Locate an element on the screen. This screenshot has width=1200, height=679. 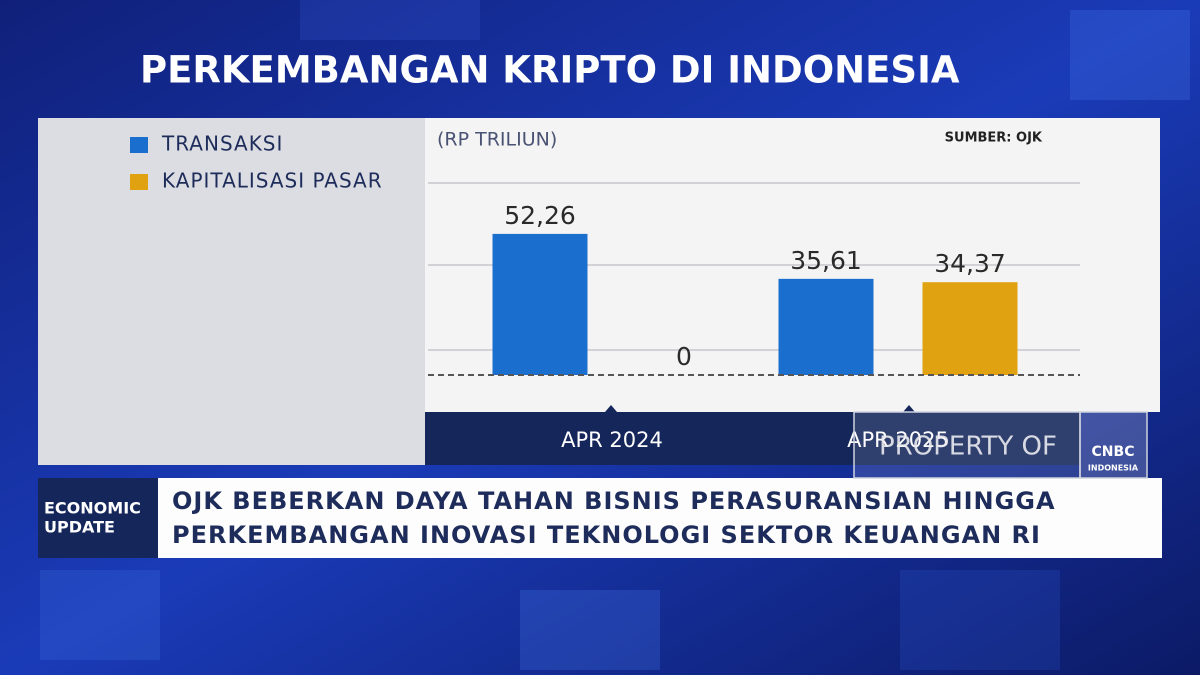
value-label: 52,26 is located at coordinates (540, 215).